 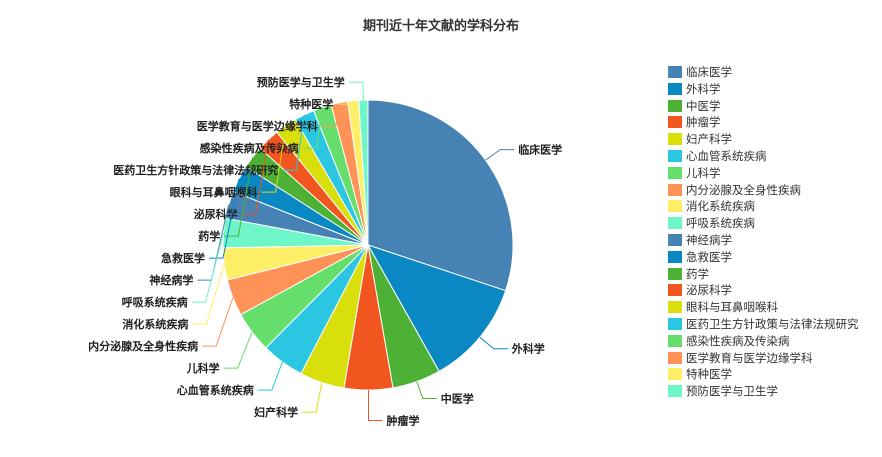 I want to click on legend-item-cardiovascular: 心血管系统疾病, so click(x=763, y=156).